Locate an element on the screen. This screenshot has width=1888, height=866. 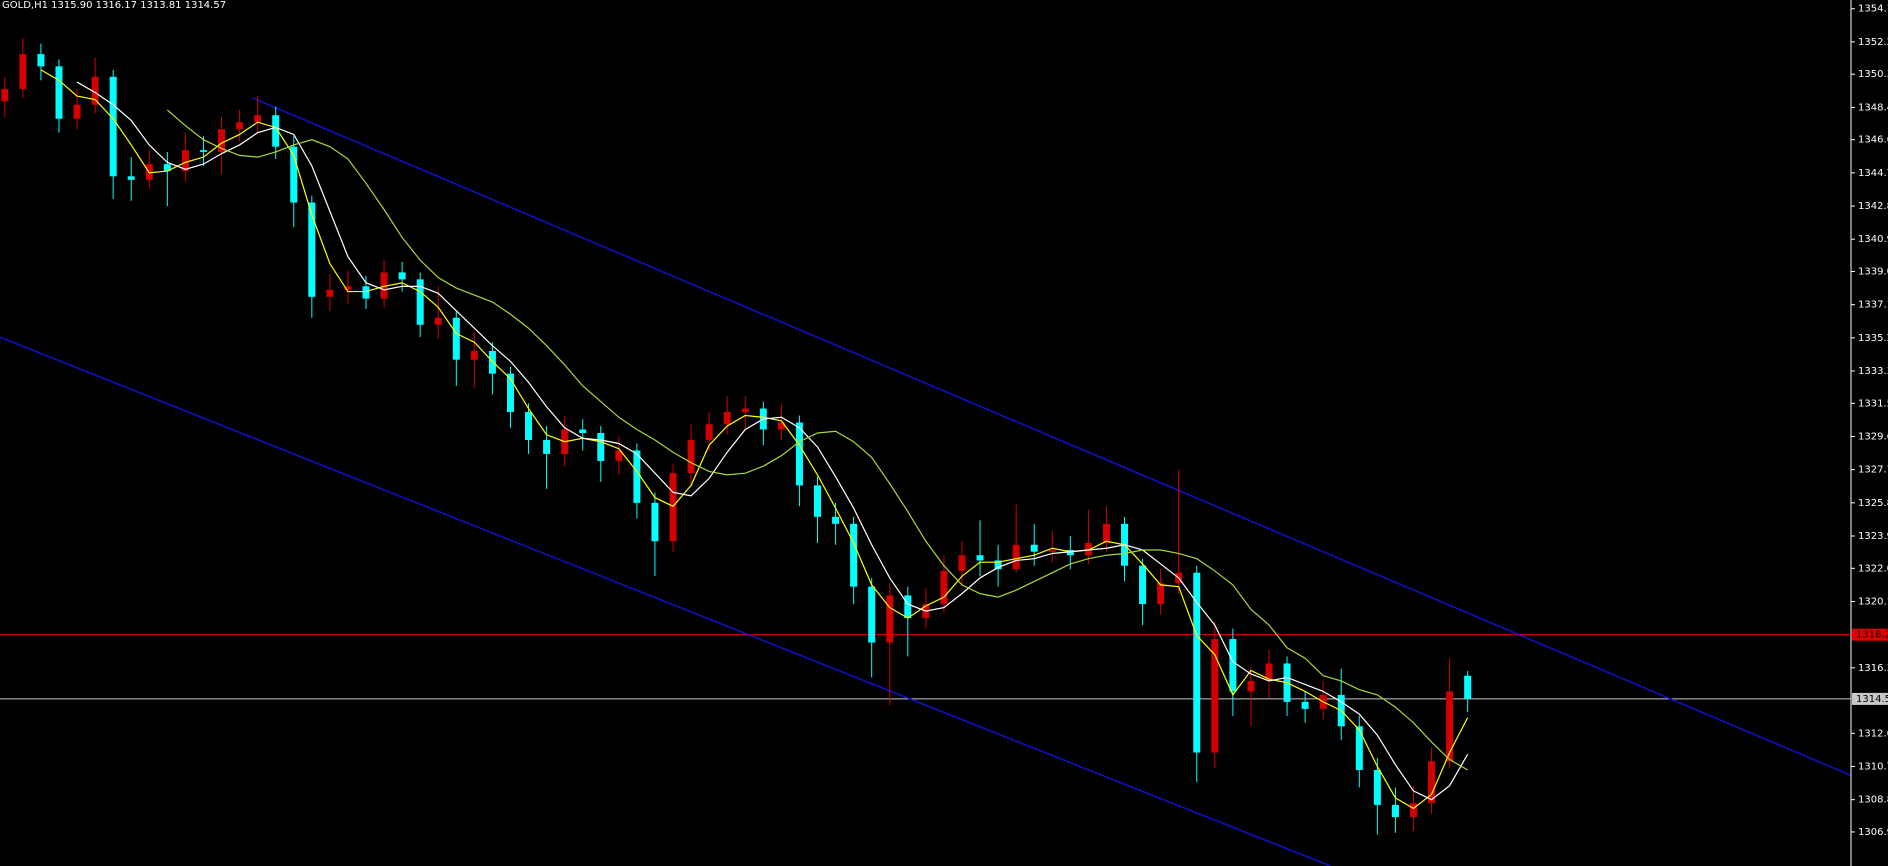
y-tick-label: 1308.80 is located at coordinates (1873, 800).